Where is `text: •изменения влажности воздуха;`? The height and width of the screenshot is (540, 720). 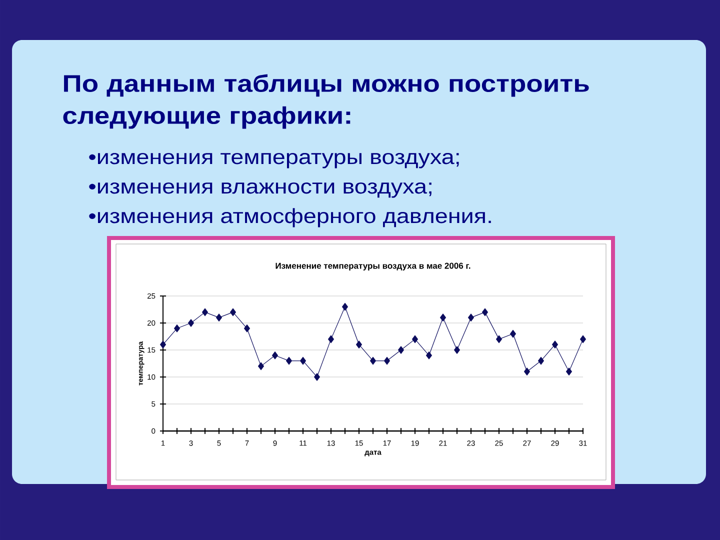 text: •изменения влажности воздуха; is located at coordinates (260, 190).